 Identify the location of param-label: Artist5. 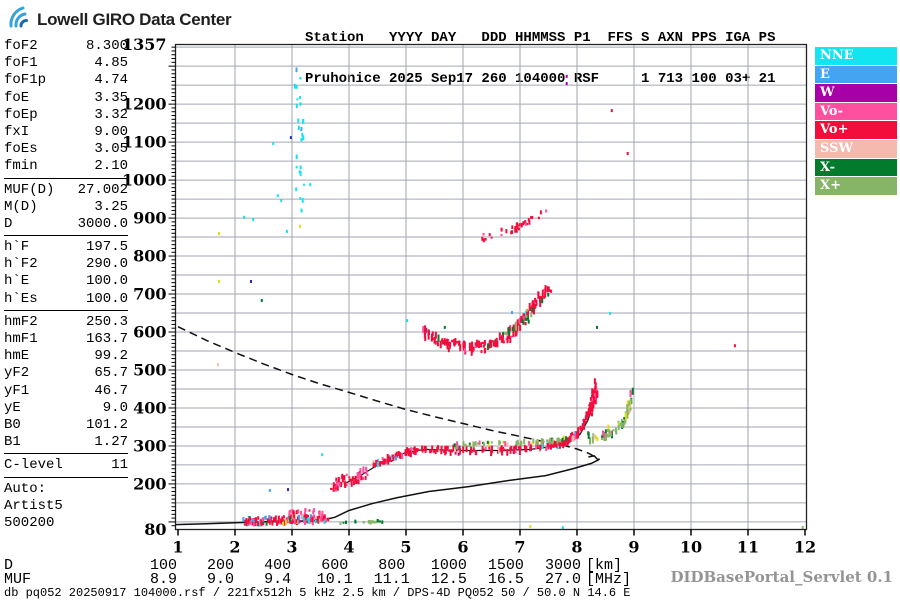
(33, 505).